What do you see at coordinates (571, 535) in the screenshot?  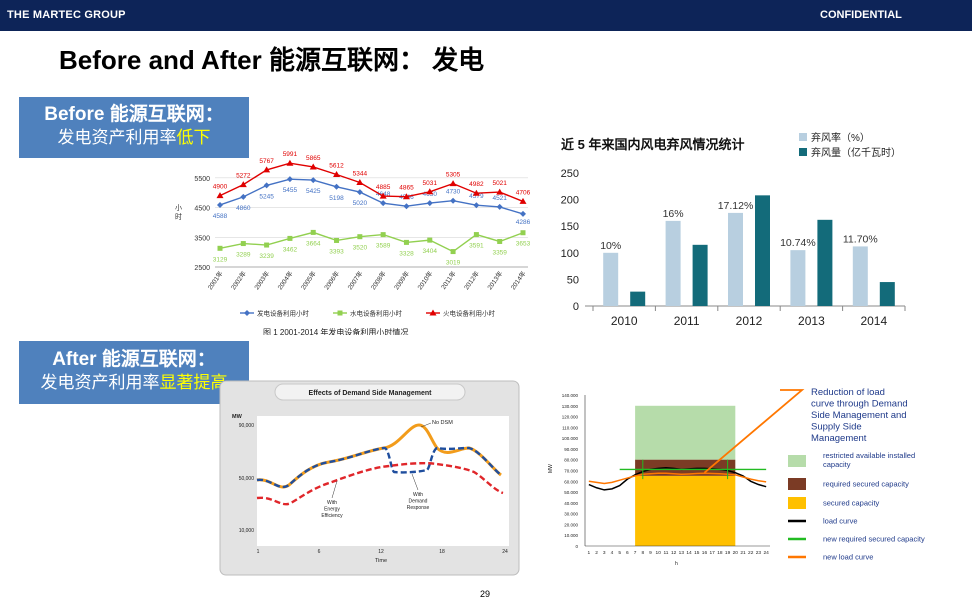 I see `y-tick-label: 10.000` at bounding box center [571, 535].